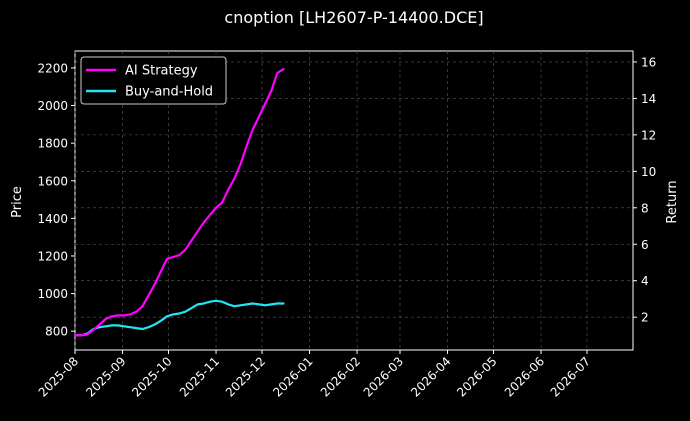 The width and height of the screenshot is (690, 421). I want to click on y2-axis-ticks: 2 4 6 8 10 12 14 16, so click(644, 190).